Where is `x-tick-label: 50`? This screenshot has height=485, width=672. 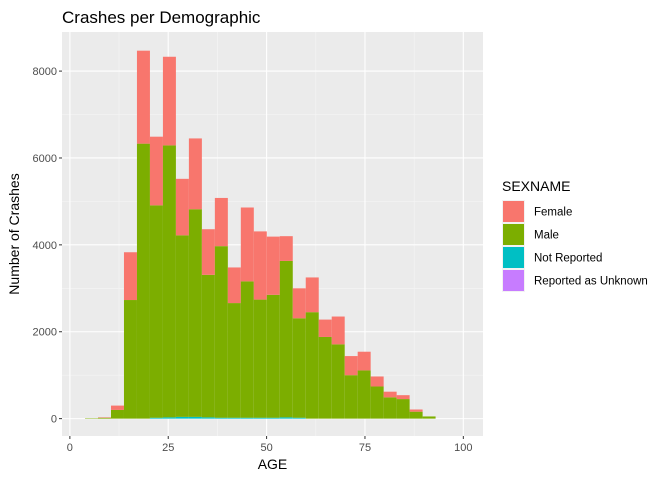
x-tick-label: 50 is located at coordinates (266, 448).